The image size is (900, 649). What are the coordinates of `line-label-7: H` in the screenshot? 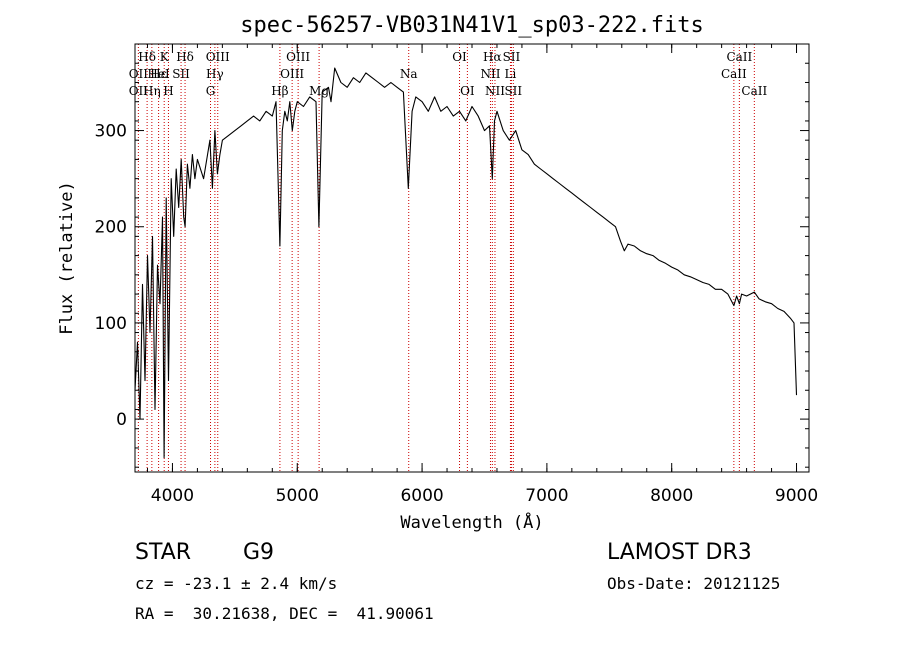 It's located at (168, 91).